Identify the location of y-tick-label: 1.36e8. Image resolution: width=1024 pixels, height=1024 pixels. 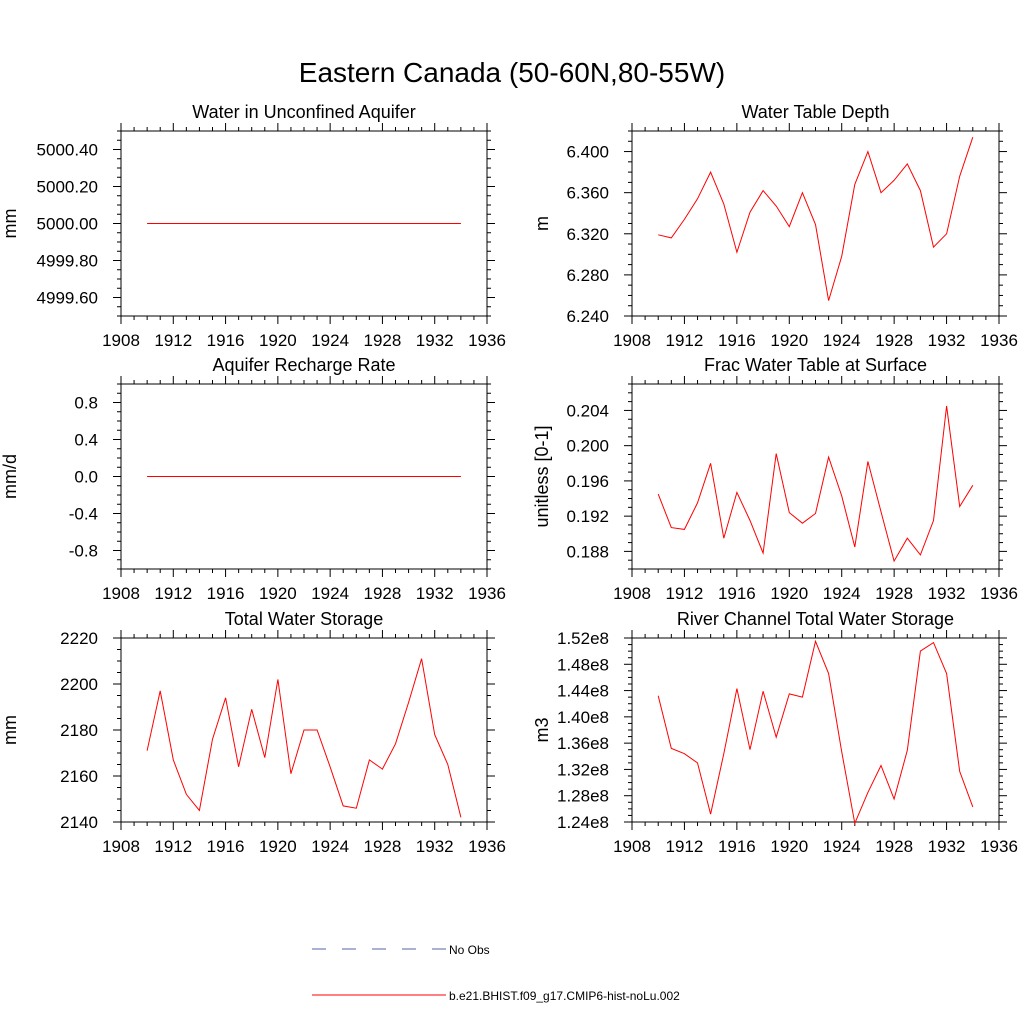
(583, 743).